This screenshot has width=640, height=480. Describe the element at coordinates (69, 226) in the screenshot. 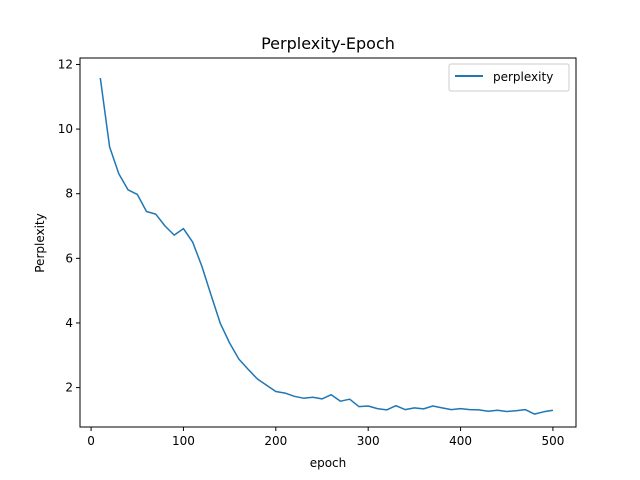

I see `y-axis: 2 4 6 8 10 12` at that location.